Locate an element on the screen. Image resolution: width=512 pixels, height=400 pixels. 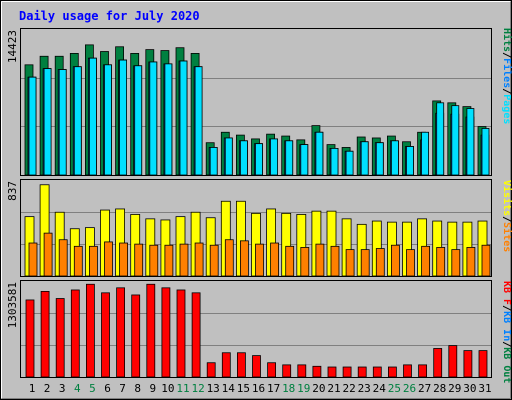
x-label-3: 3 is located at coordinates (62, 388).